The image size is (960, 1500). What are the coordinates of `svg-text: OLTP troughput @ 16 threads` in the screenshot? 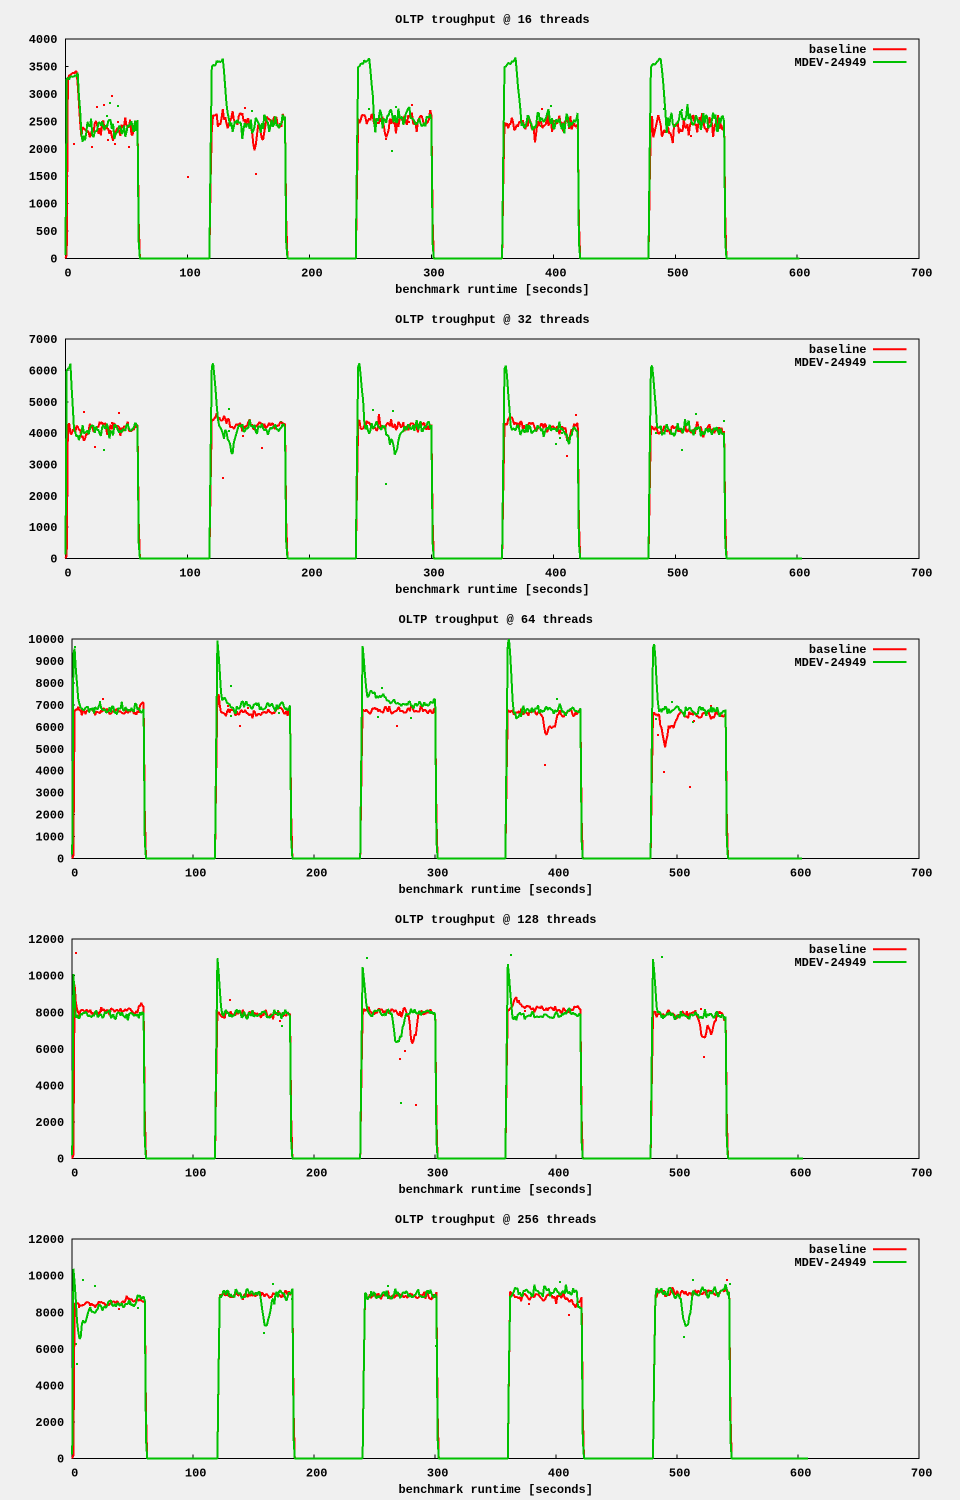 It's located at (492, 20).